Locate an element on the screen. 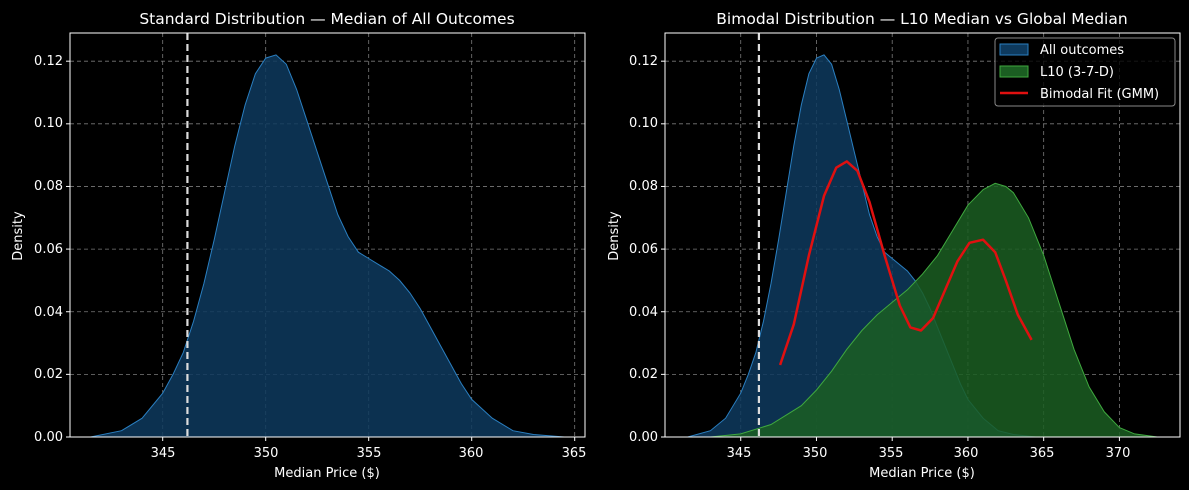 The image size is (1189, 490). x-axis-label-left: Median Price ($) is located at coordinates (327, 473).